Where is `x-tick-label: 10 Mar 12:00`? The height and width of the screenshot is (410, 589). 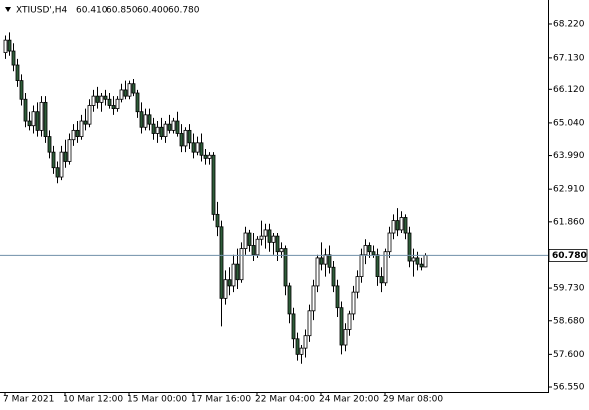 x-tick-label: 10 Mar 12:00 is located at coordinates (93, 400).